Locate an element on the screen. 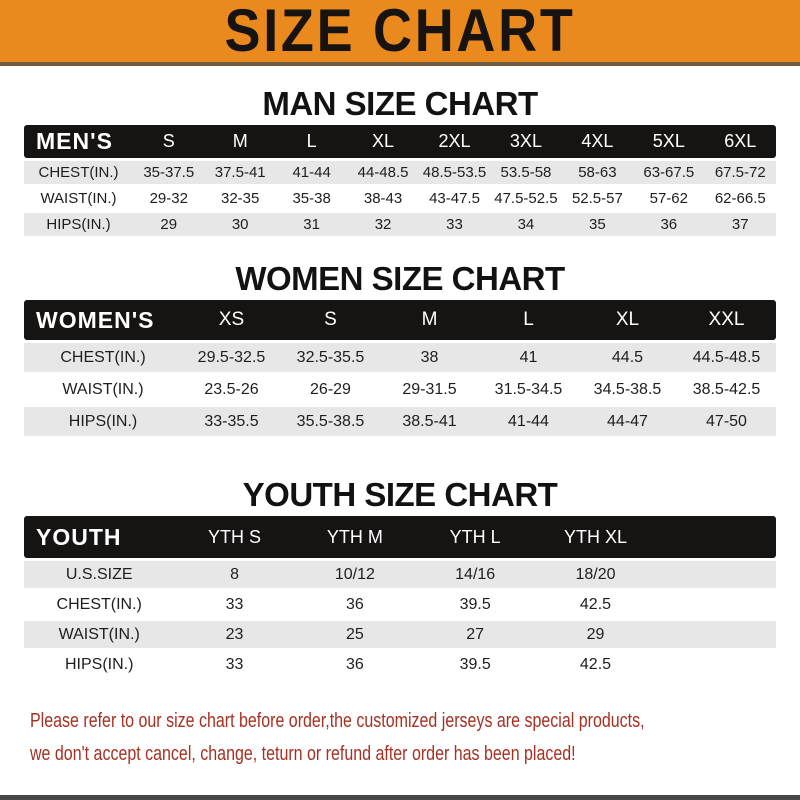 The width and height of the screenshot is (800, 800). table-row: CHEST(IN.) 33 36 39.5 42.5 is located at coordinates (400, 604).